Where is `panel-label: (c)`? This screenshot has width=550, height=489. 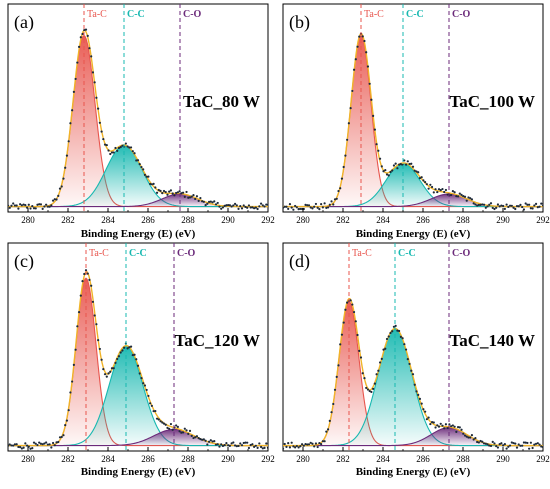 panel-label: (c) is located at coordinates (24, 261).